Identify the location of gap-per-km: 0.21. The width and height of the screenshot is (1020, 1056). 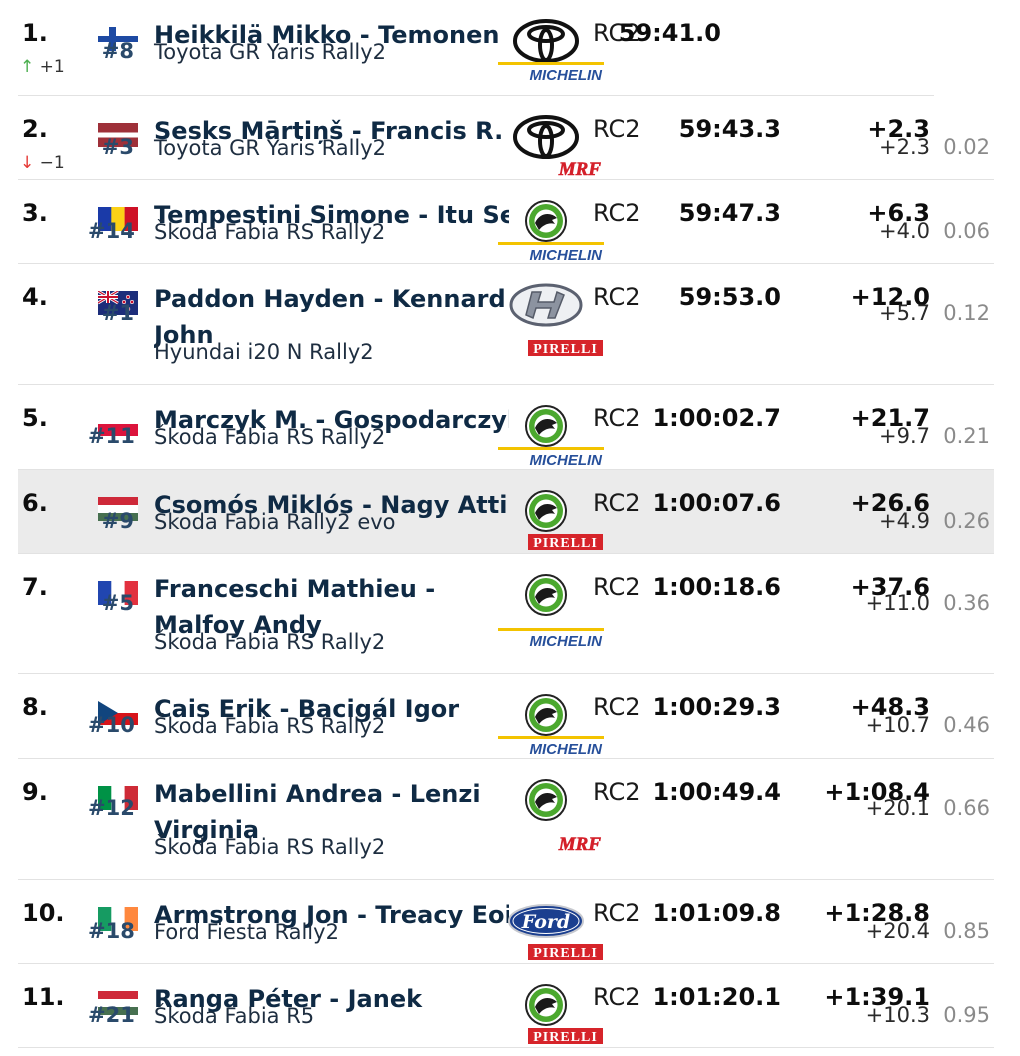
(966, 436).